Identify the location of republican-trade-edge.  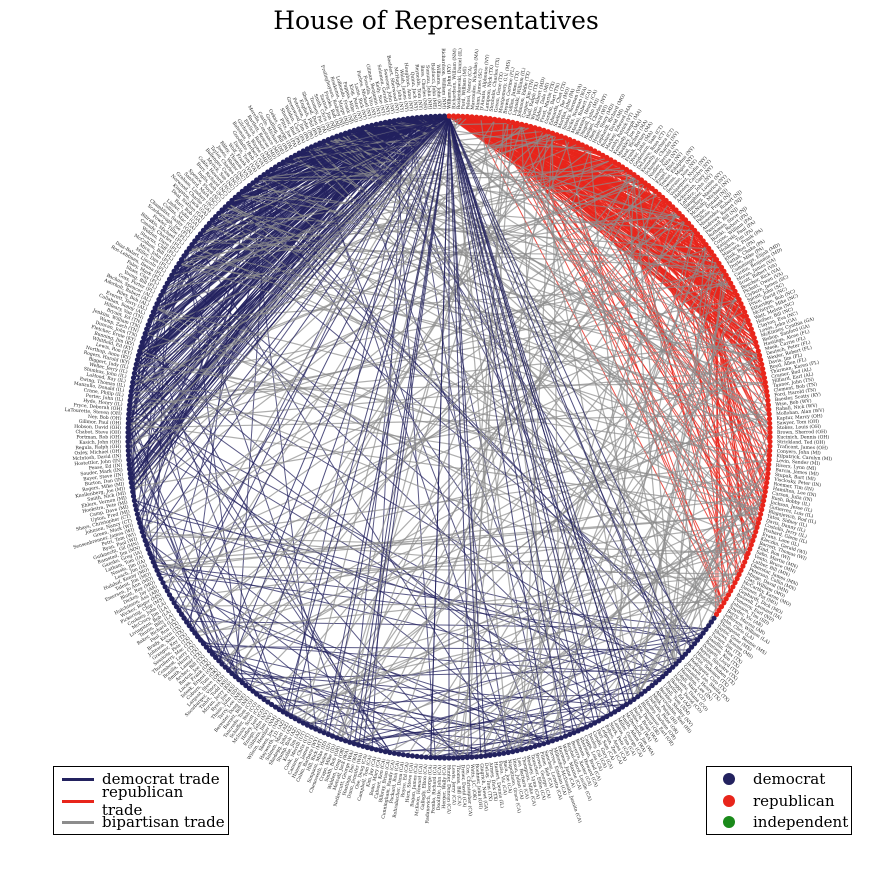
(612, 355).